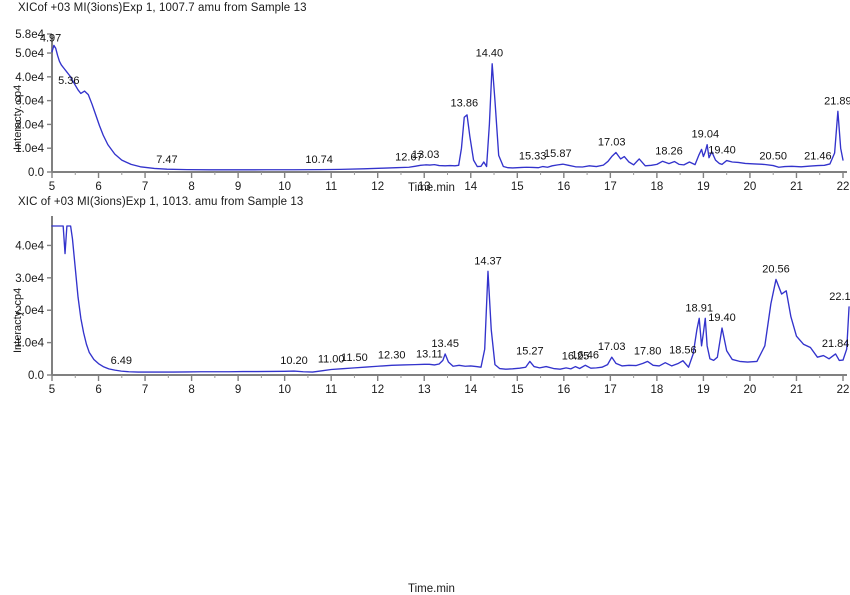 This screenshot has height=595, width=850. What do you see at coordinates (776, 269) in the screenshot?
I see `peak-label: 20.56` at bounding box center [776, 269].